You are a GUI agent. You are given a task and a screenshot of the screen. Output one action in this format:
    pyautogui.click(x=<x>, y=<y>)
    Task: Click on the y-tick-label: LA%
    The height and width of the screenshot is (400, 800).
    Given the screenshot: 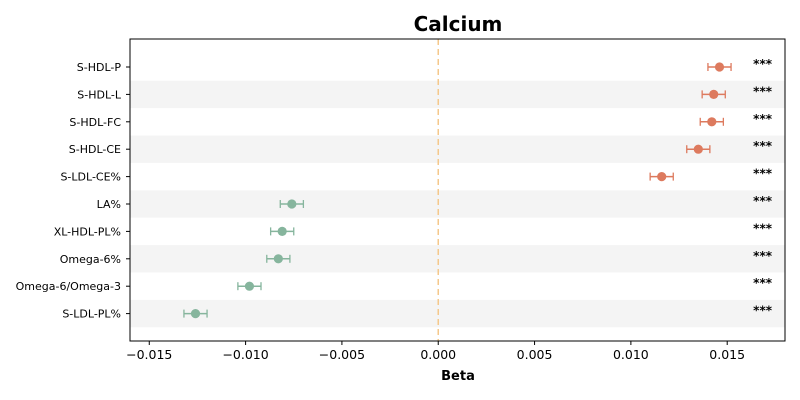 What is the action you would take?
    pyautogui.click(x=109, y=204)
    